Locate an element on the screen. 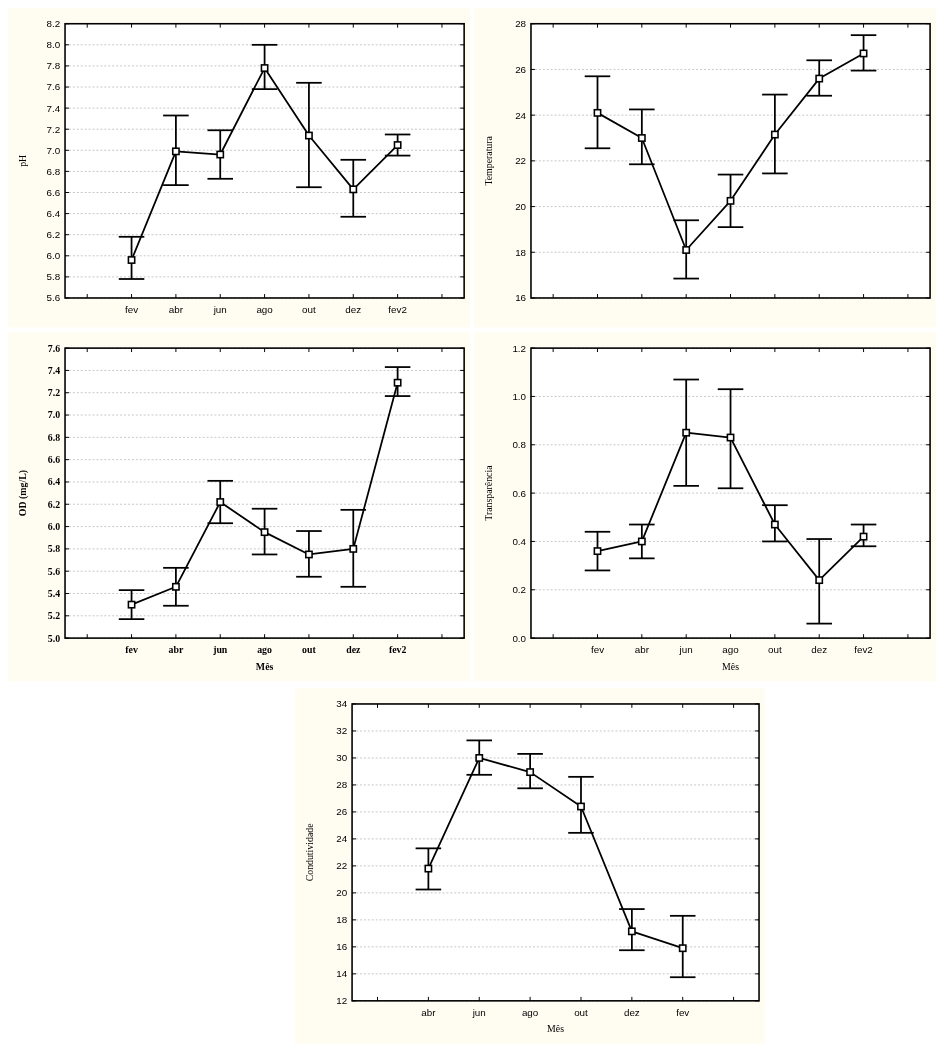  y-tick-label: 7.4 is located at coordinates (53, 108).